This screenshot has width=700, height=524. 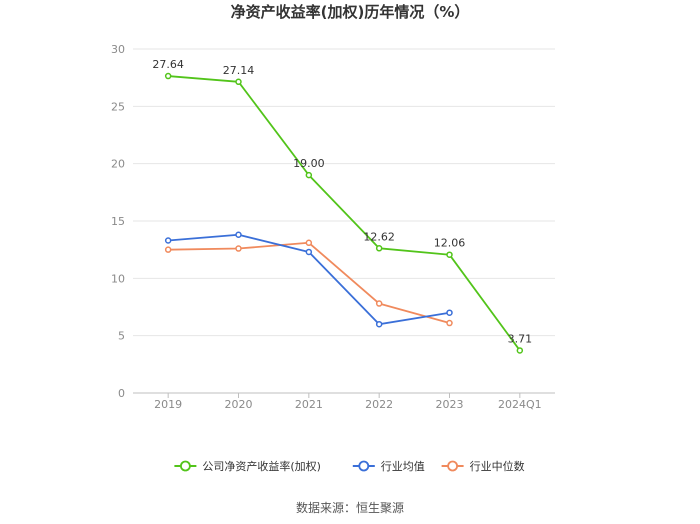 I want to click on y-tick-label: 5, so click(x=121, y=336).